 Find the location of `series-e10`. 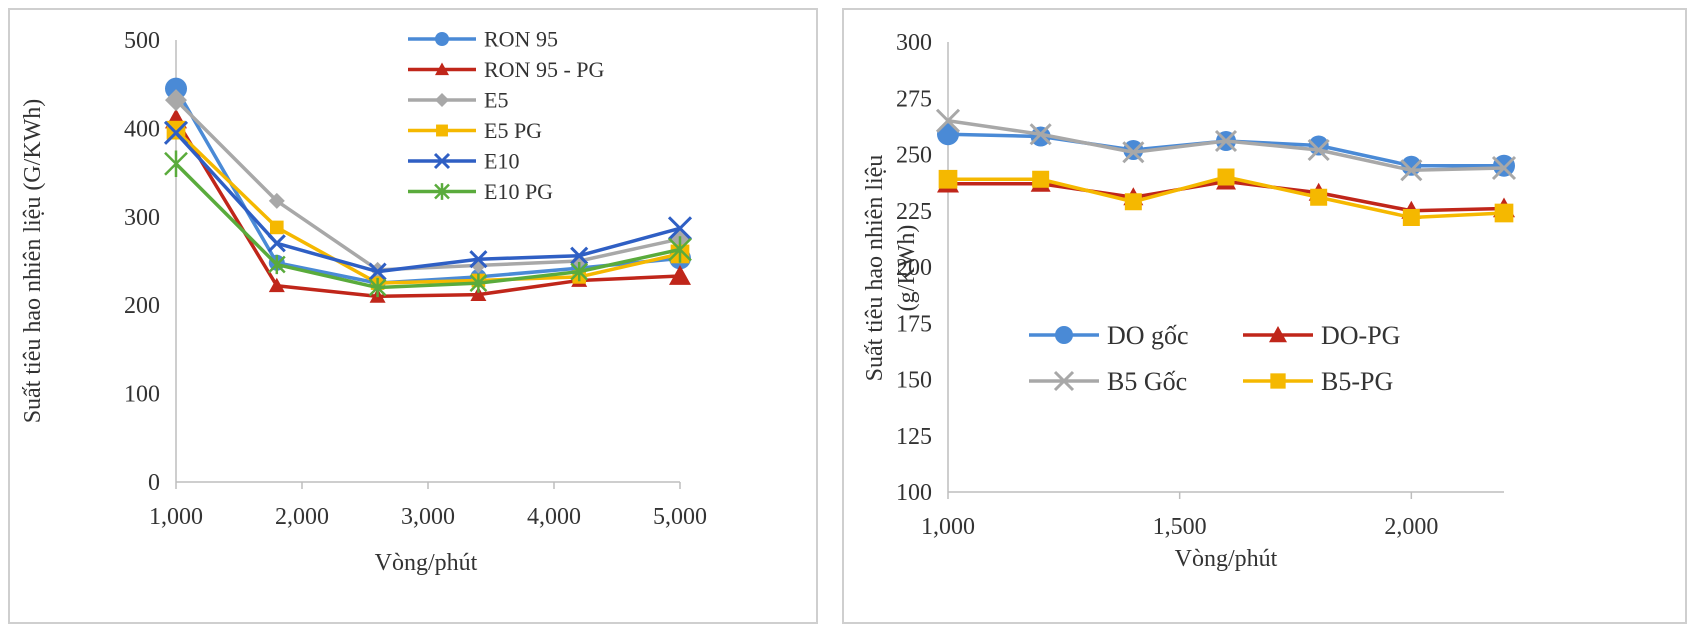

series-e10 is located at coordinates (428, 200).